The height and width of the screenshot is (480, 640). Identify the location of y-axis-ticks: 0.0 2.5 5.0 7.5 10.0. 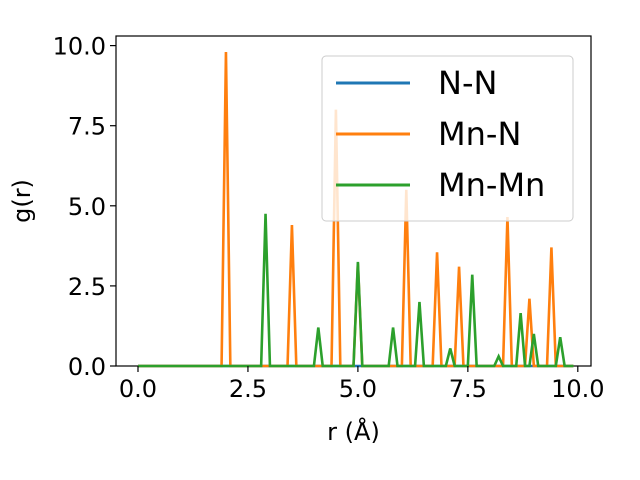
(84, 207).